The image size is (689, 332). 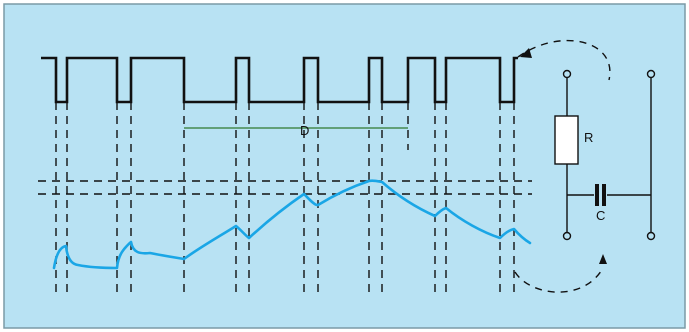 I want to click on square-wave, so click(x=279, y=80).